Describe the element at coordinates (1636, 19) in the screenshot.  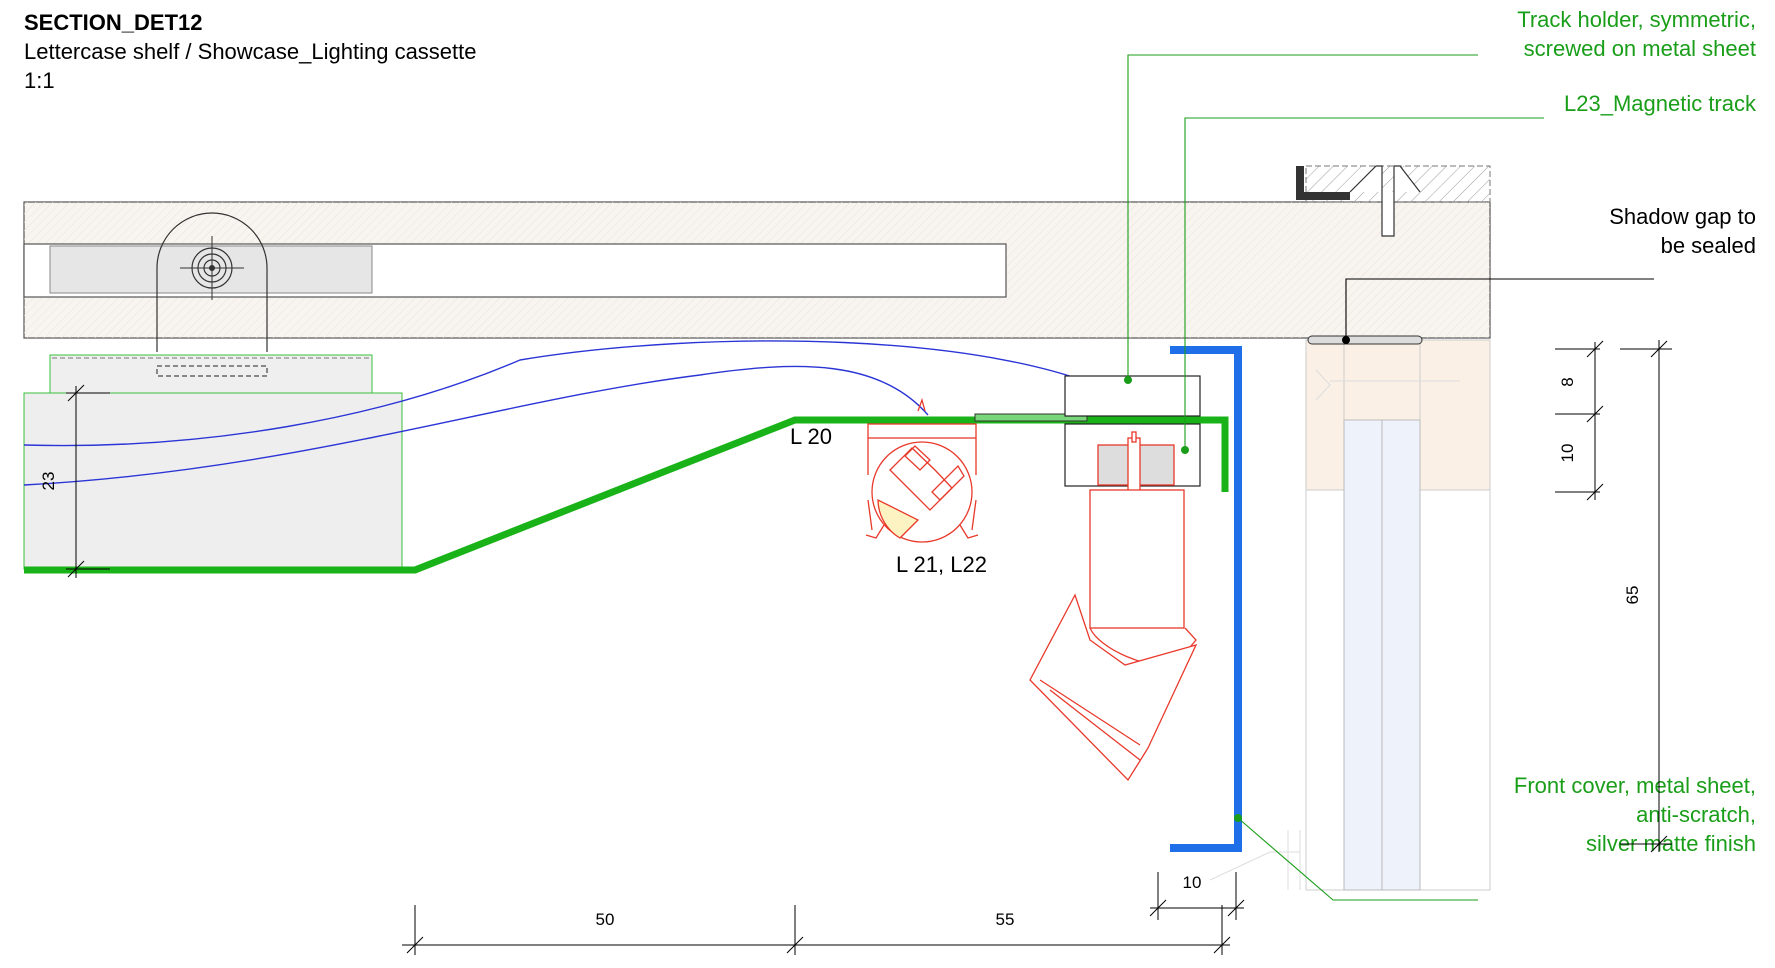
I see `annotation-track-holder-line1: Track holder, symmetric,` at that location.